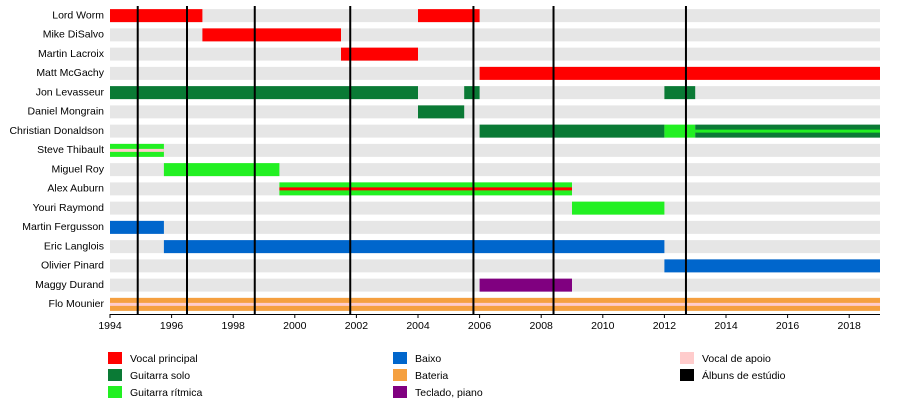  I want to click on member-label: Jon Levasseur, so click(70, 92).